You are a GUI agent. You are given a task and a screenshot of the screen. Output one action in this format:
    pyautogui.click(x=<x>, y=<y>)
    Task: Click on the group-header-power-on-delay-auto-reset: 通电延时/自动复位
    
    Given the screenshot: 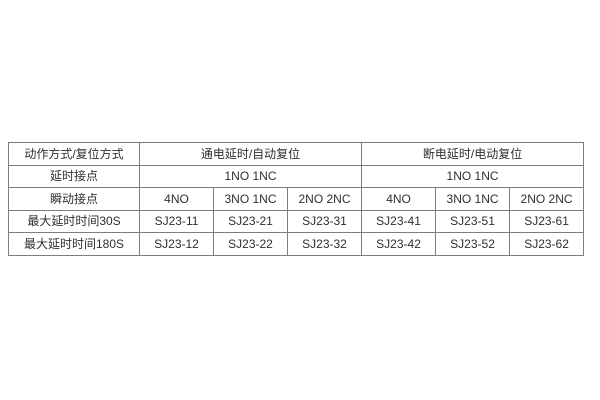 What is the action you would take?
    pyautogui.click(x=250, y=154)
    